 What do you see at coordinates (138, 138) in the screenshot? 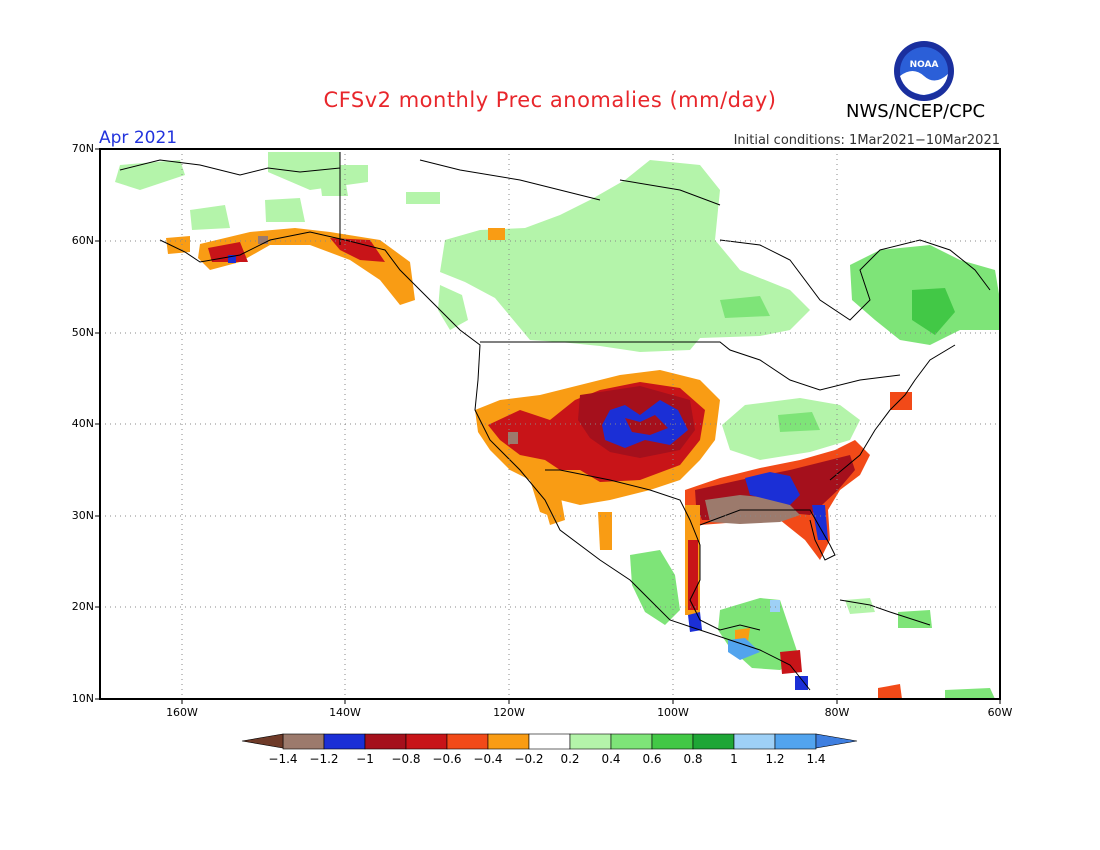
I see `forecast-month: Apr 2021` at bounding box center [138, 138].